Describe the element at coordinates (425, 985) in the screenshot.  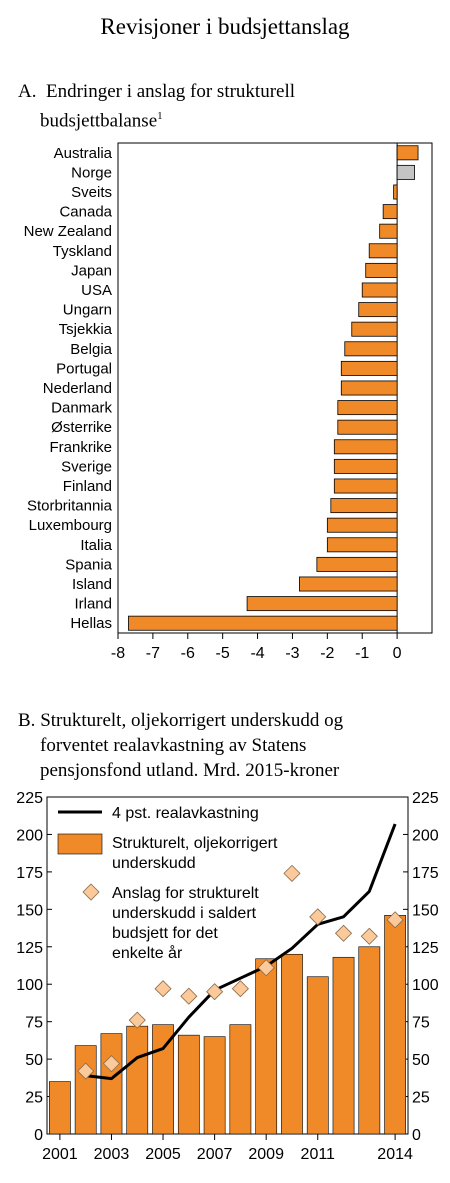
I see `y-tick-label-right: 100` at that location.